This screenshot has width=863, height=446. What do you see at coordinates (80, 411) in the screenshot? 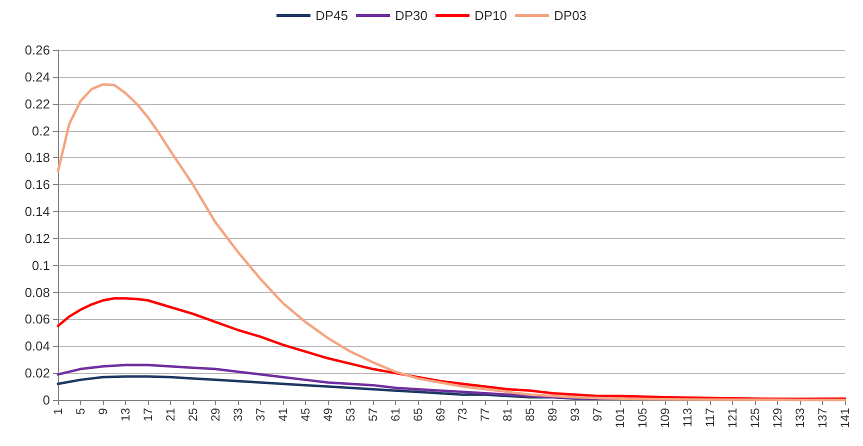
I see `x-tick-label: 5` at bounding box center [80, 411].